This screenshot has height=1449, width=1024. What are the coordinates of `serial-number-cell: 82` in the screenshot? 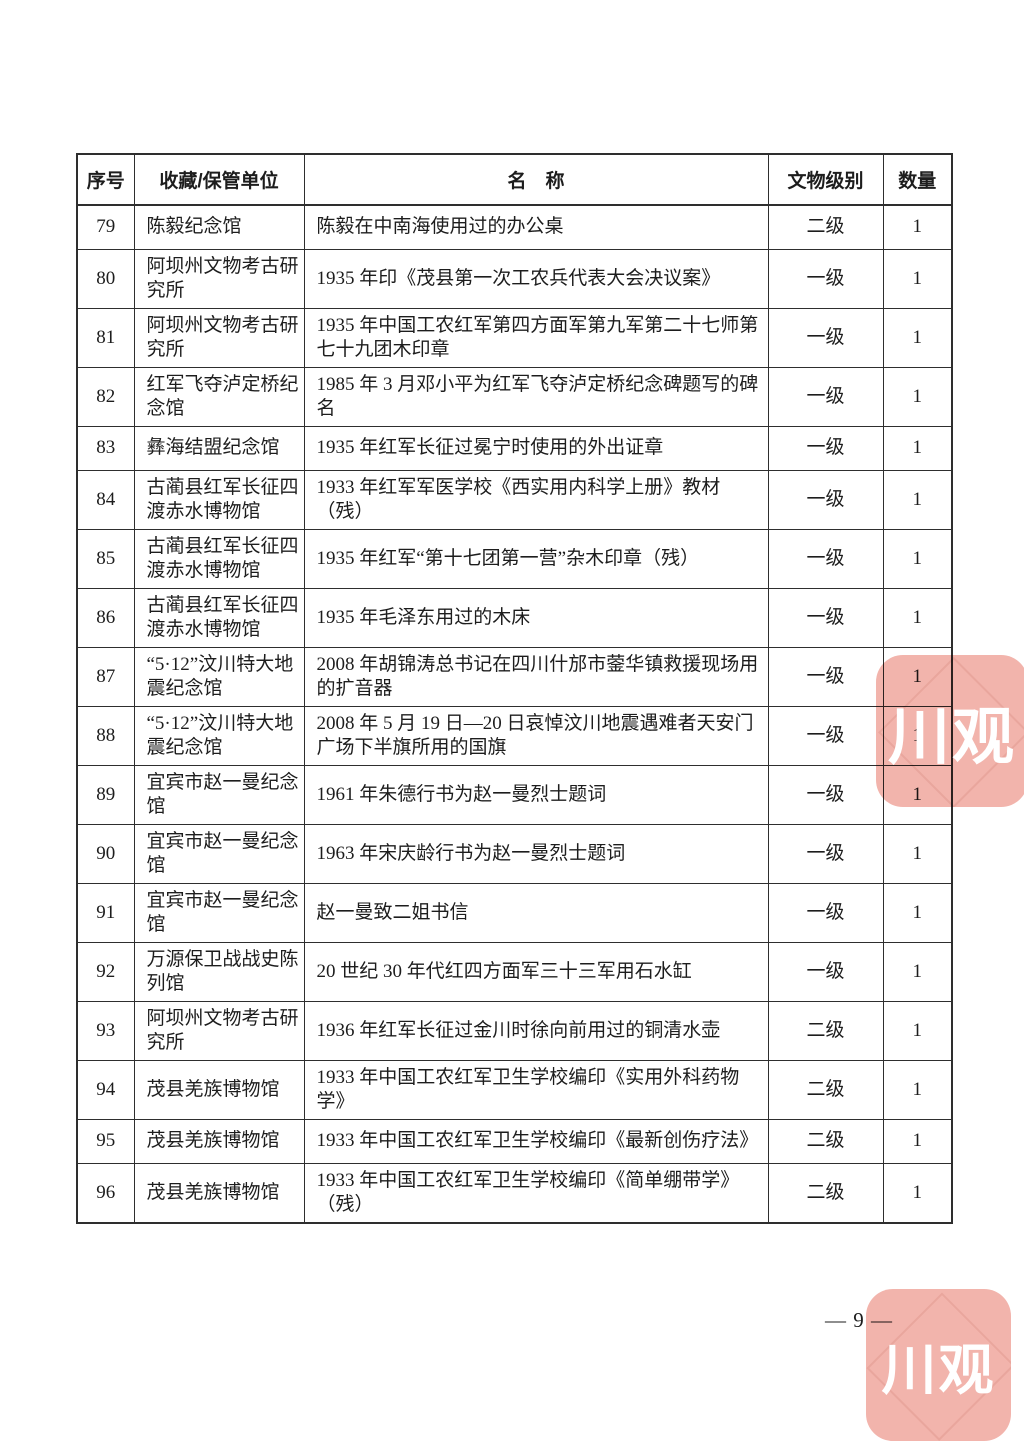 It's located at (105, 396).